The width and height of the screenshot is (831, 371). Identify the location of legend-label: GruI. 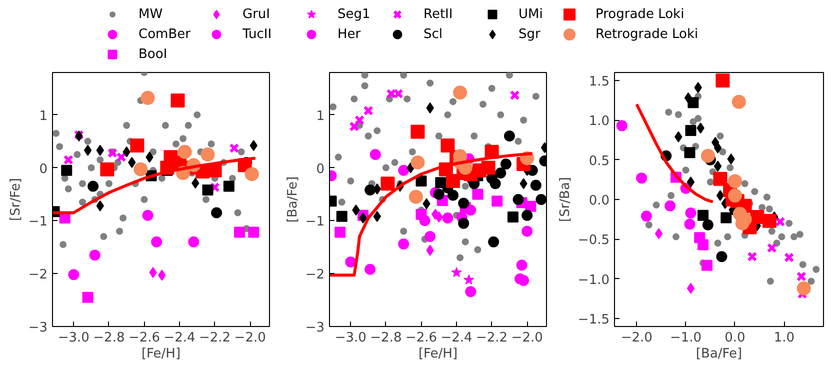
(256, 14).